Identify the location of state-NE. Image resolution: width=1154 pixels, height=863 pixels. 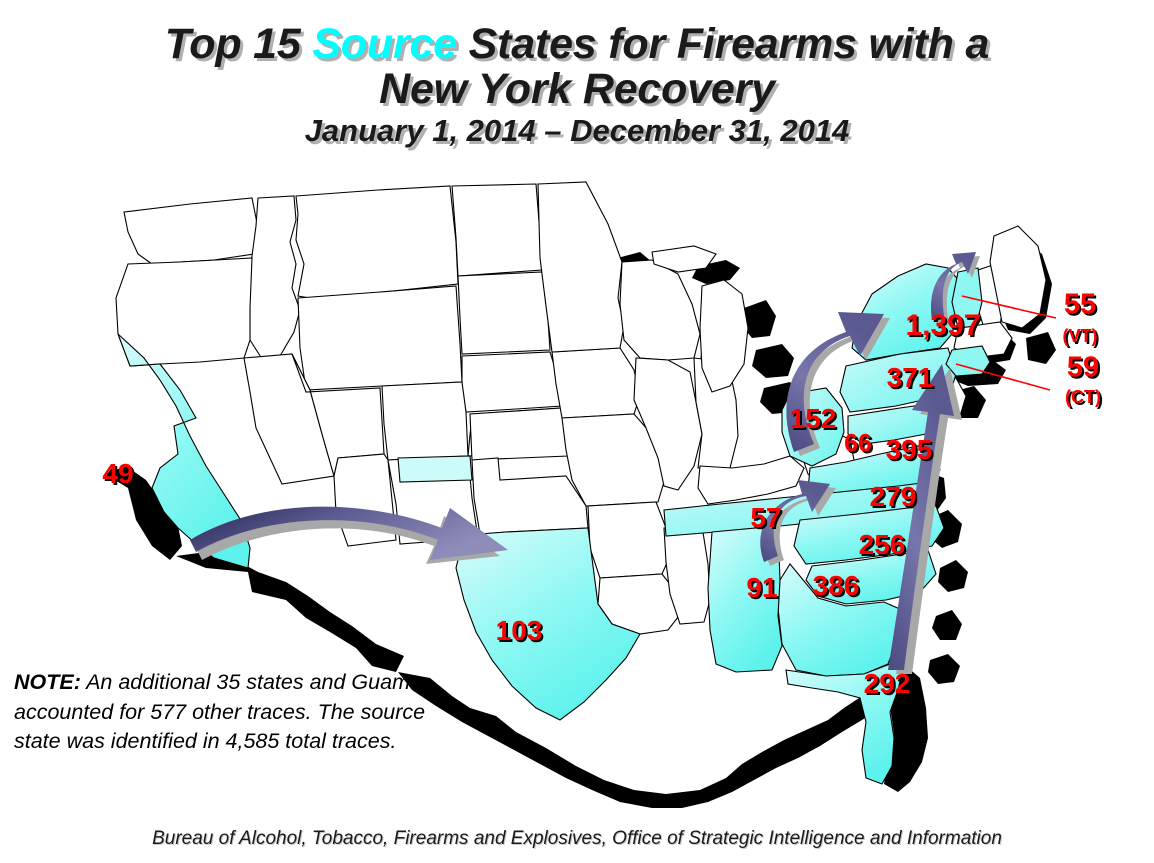
(512, 382).